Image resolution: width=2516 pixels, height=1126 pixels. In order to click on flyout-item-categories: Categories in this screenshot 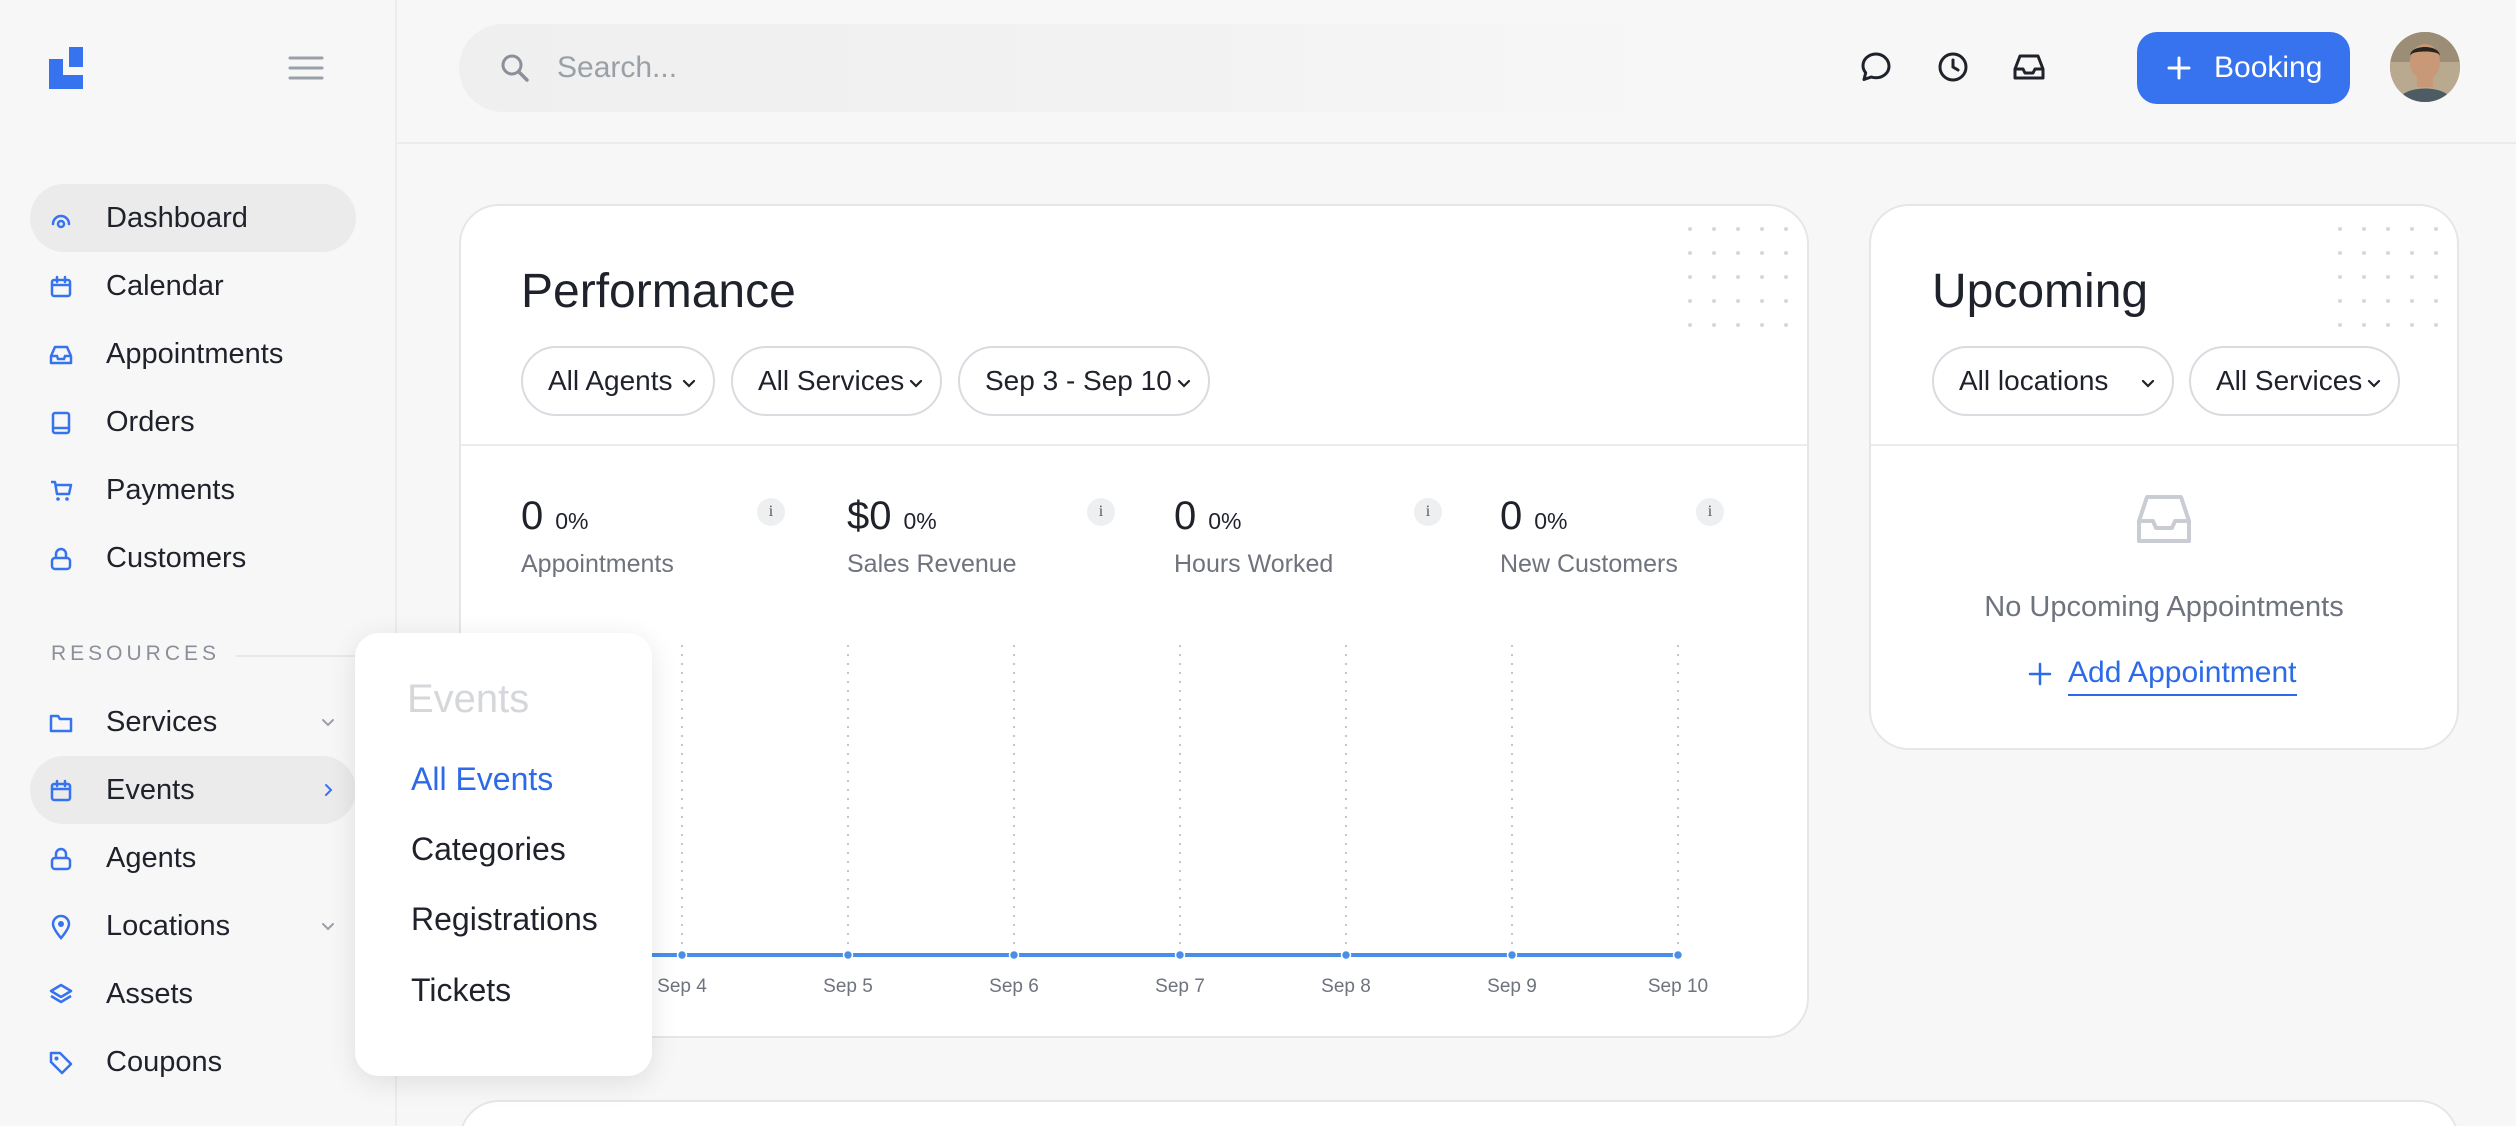, I will do `click(488, 849)`.